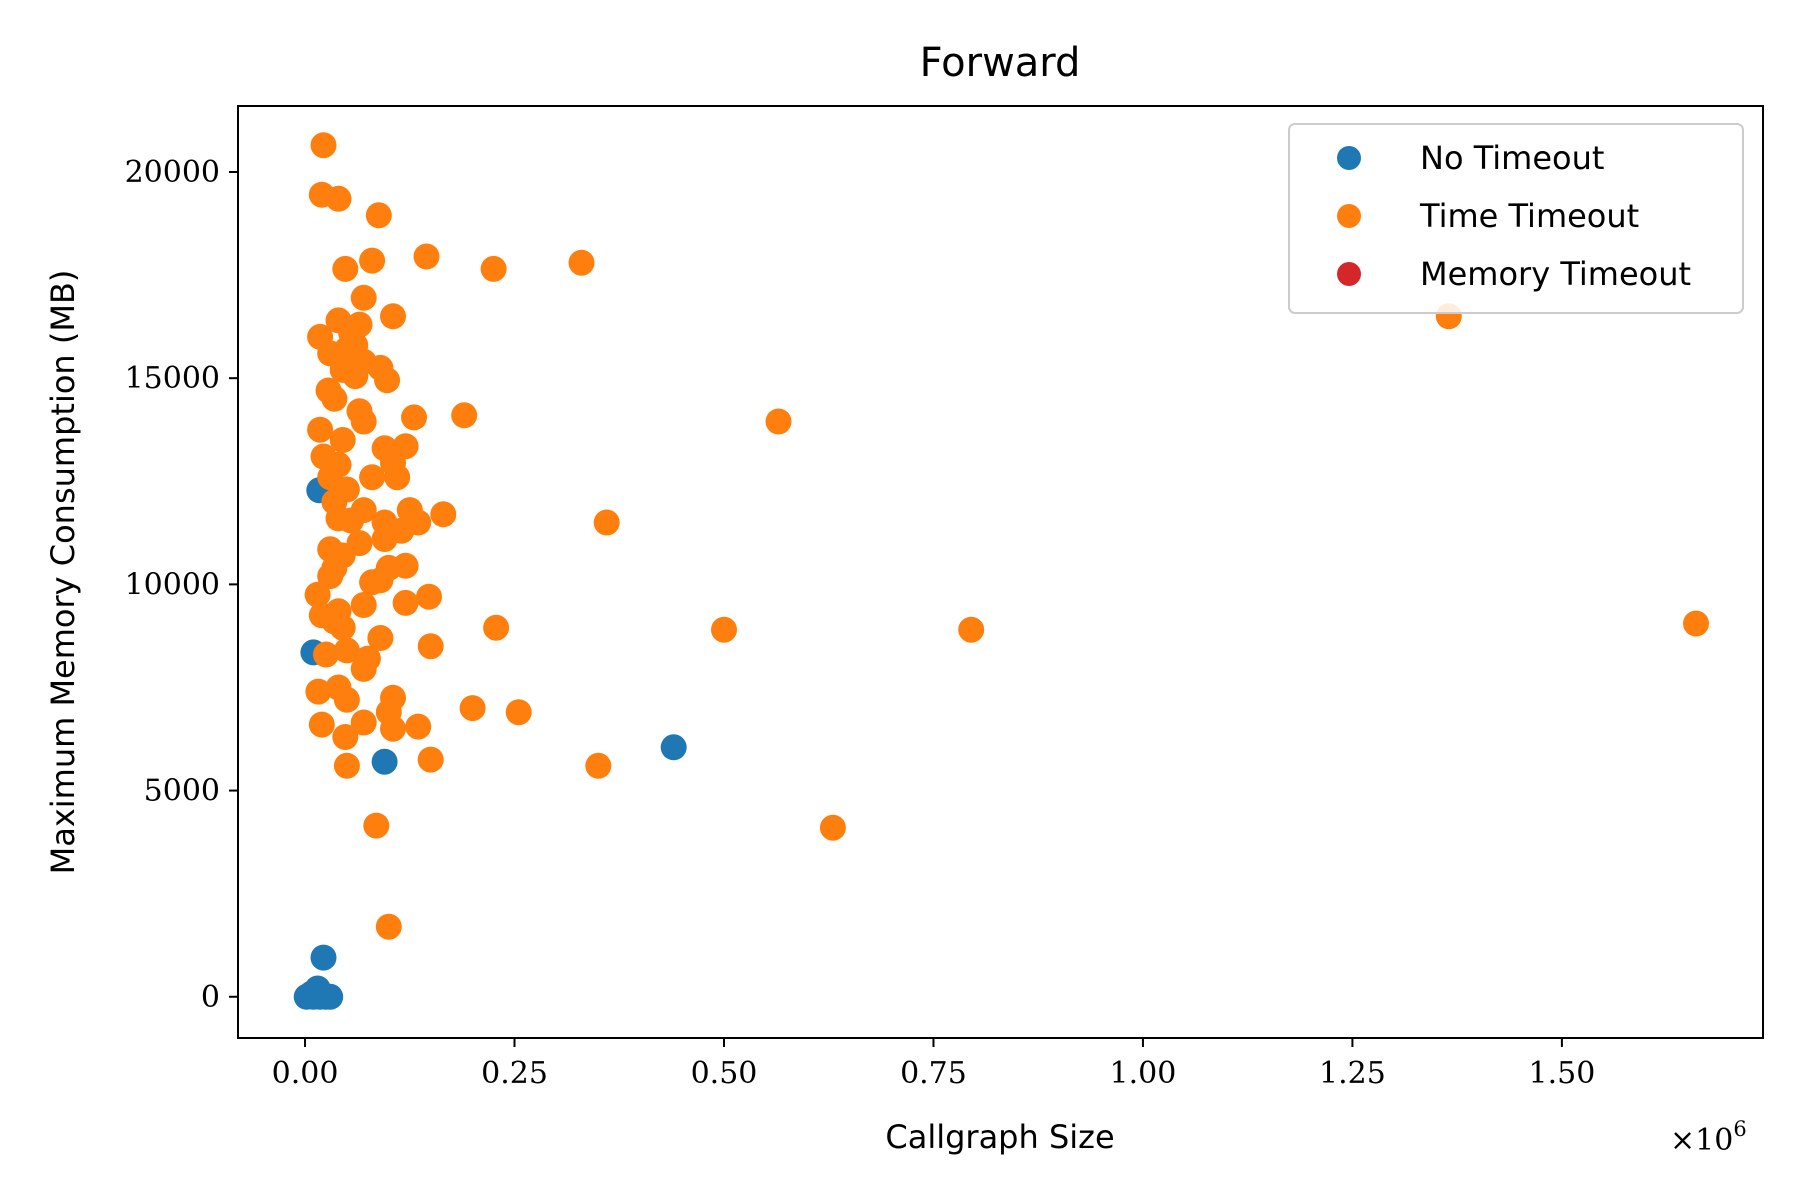 This screenshot has width=1800, height=1200. What do you see at coordinates (514, 1073) in the screenshot?
I see `x-tick-label-1: 0.25` at bounding box center [514, 1073].